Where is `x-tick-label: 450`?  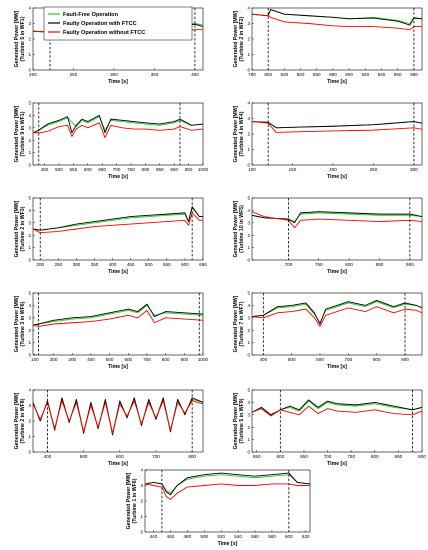 x-tick-label: 450 is located at coordinates (45, 169).